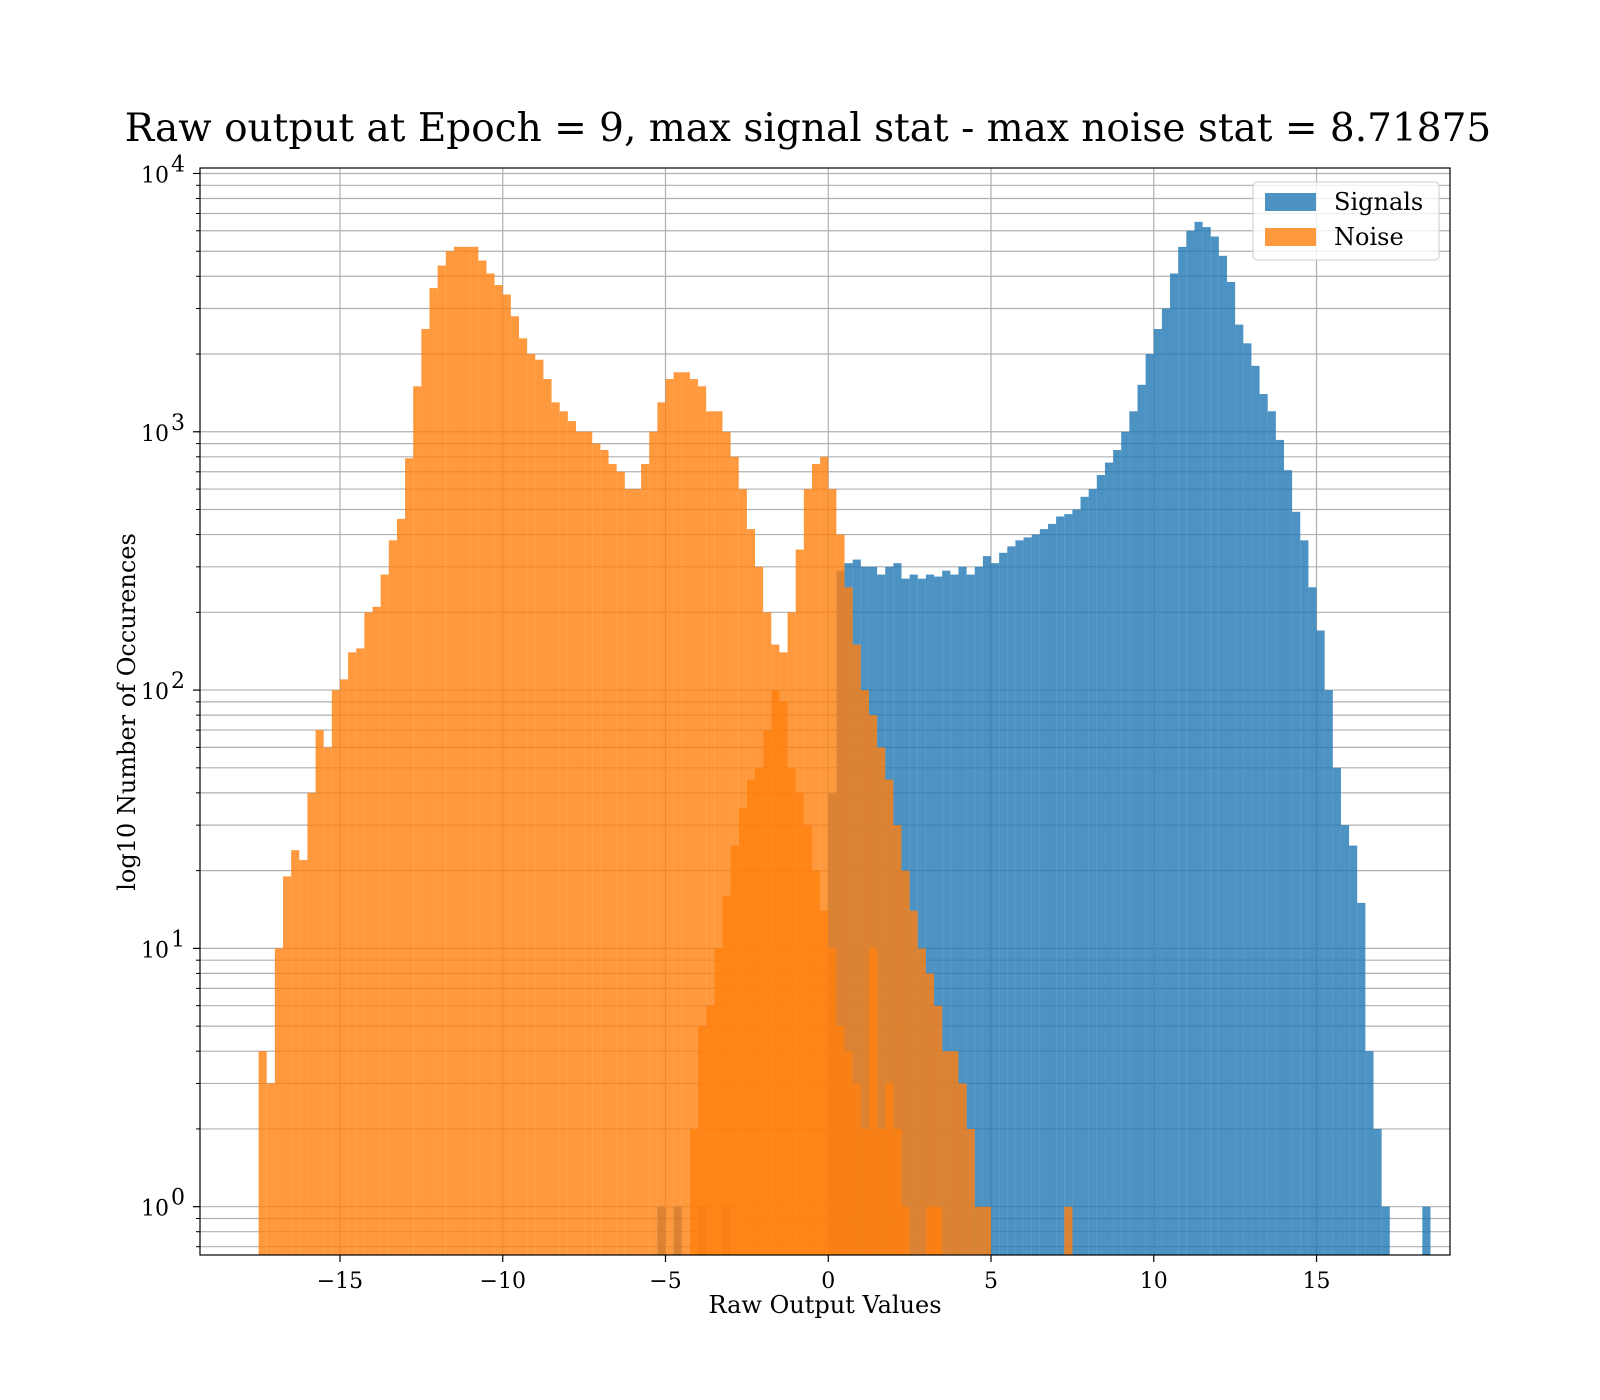 The height and width of the screenshot is (1400, 1600). I want to click on legend-swatch-signals, so click(1290, 202).